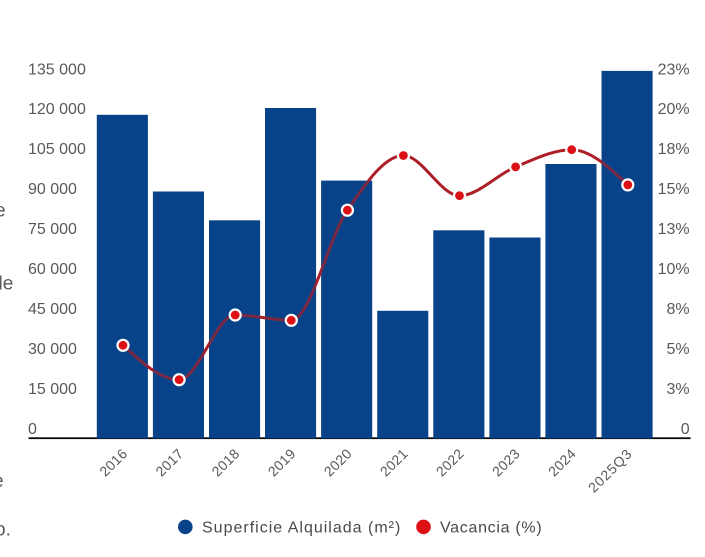  What do you see at coordinates (491, 527) in the screenshot?
I see `svg-text: Vacancia (%)` at bounding box center [491, 527].